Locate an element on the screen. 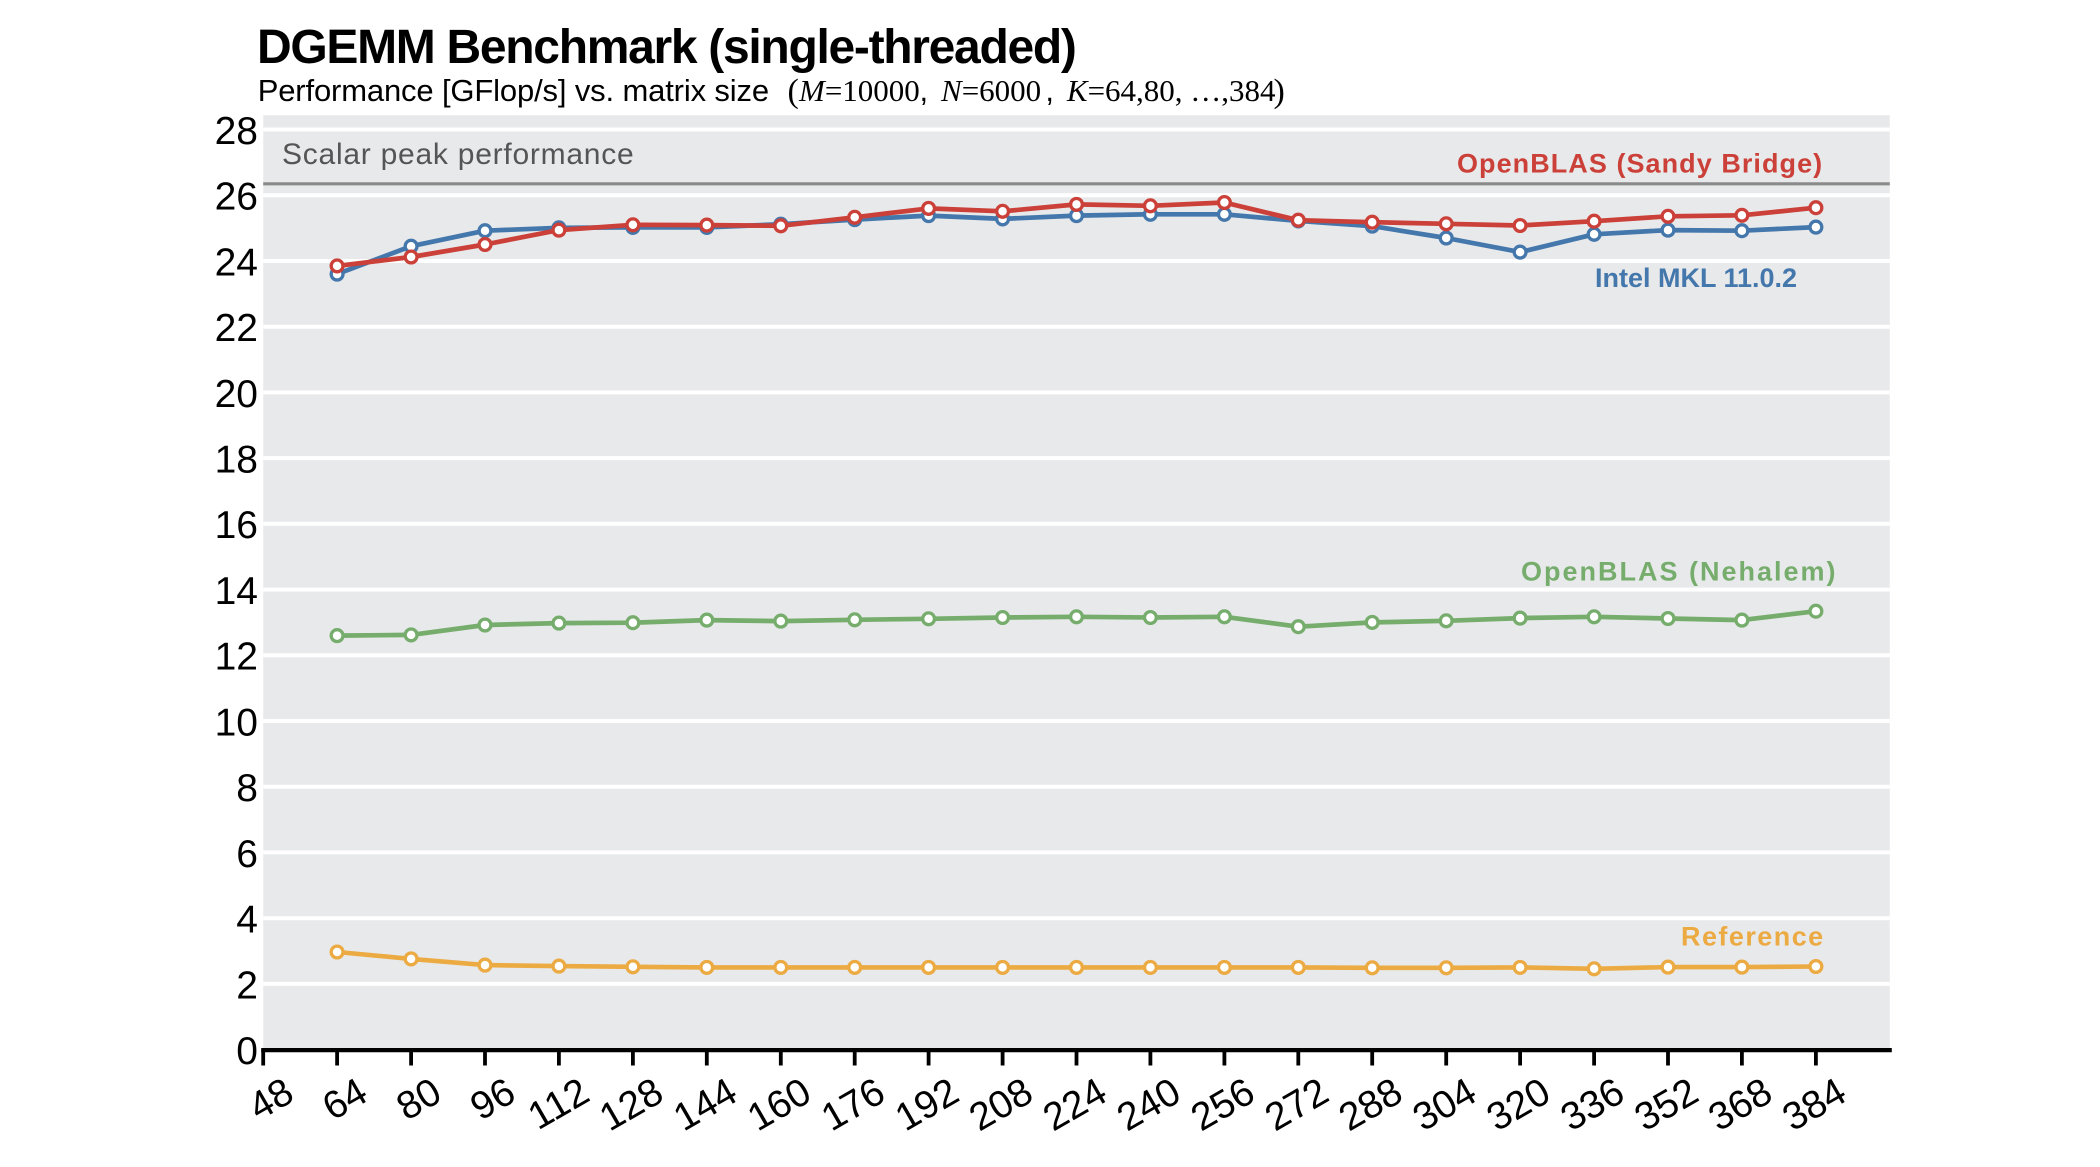  svg-text: 0 is located at coordinates (247, 1051).